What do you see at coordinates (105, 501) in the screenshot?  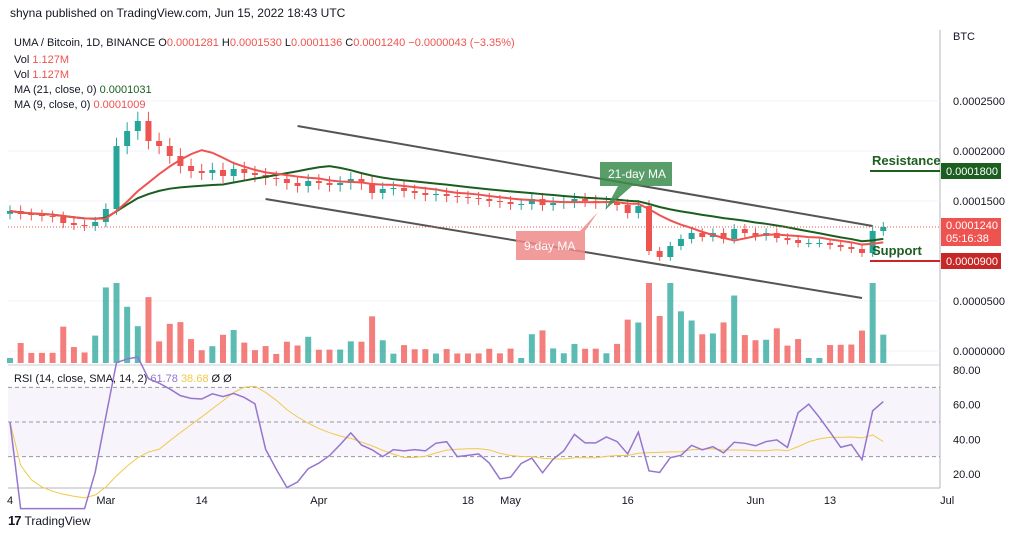 I see `time-axis-label: Mar` at bounding box center [105, 501].